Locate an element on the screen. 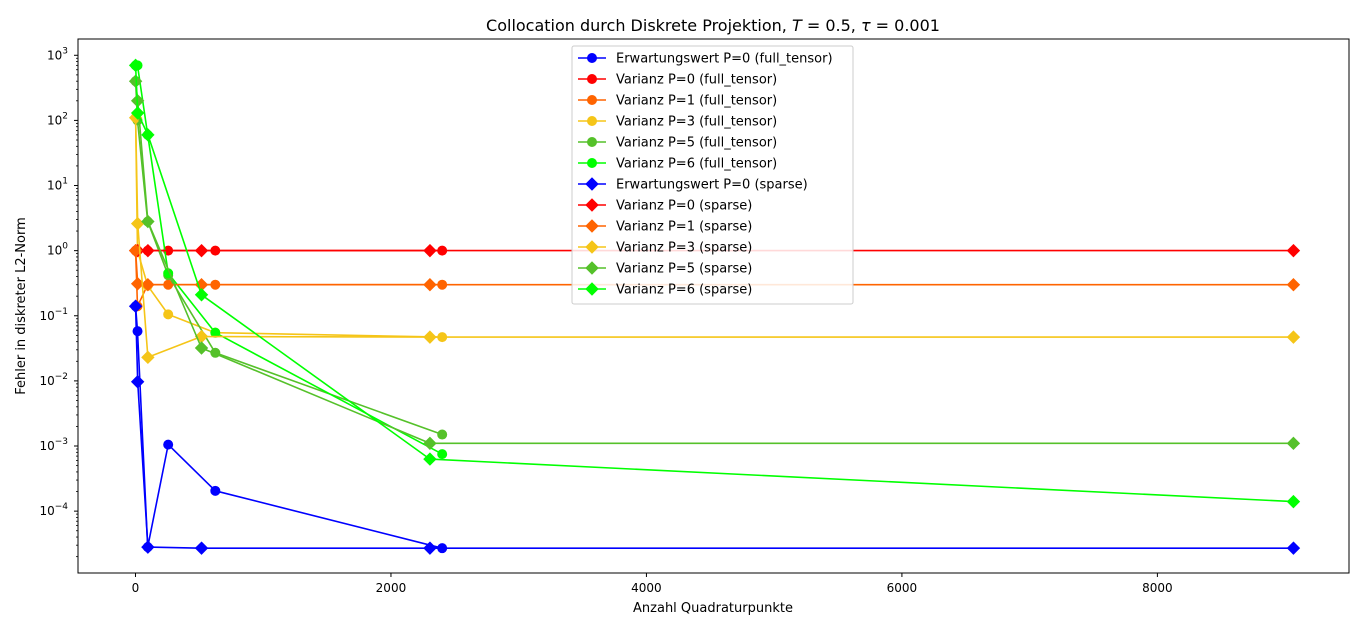  y-tick-label: 10⁻³ is located at coordinates (53, 445).